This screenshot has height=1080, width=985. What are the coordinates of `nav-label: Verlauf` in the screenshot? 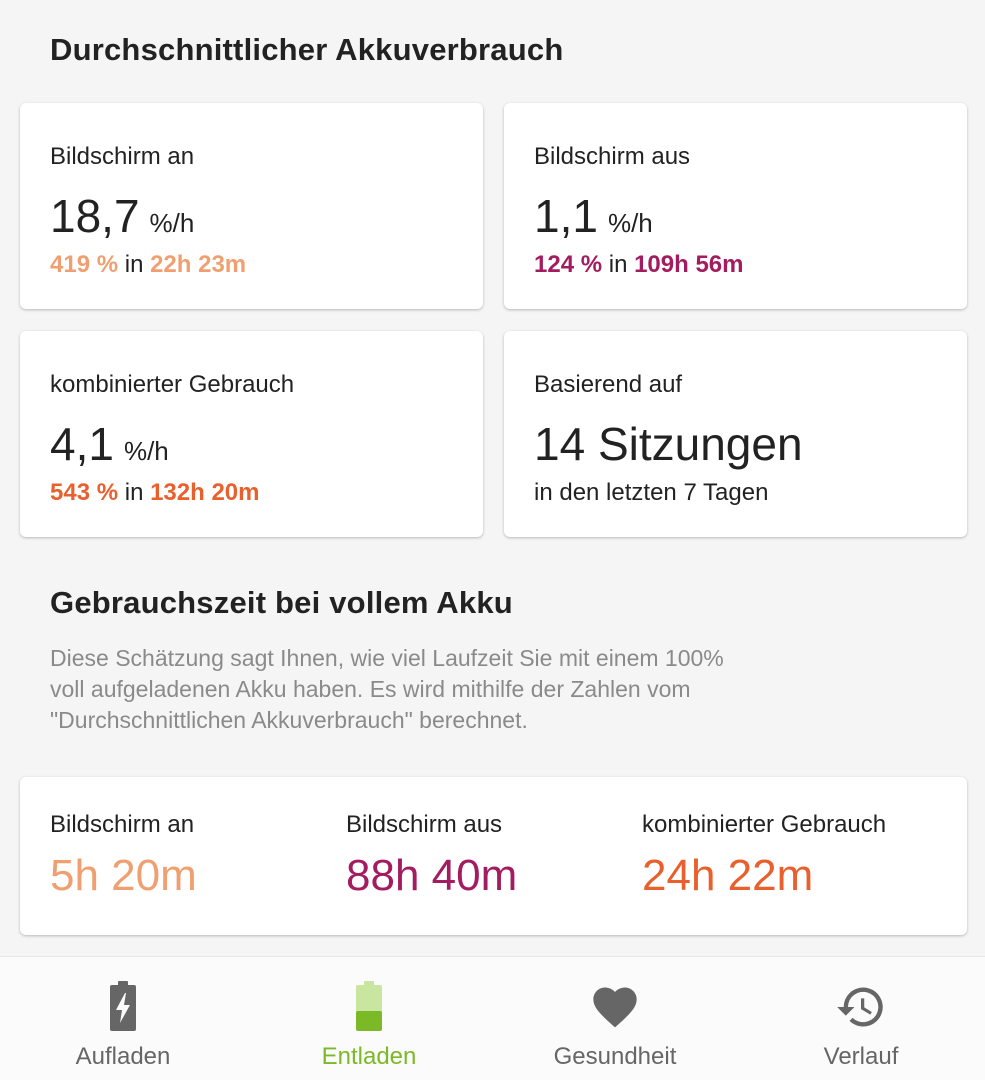 It's located at (861, 1056).